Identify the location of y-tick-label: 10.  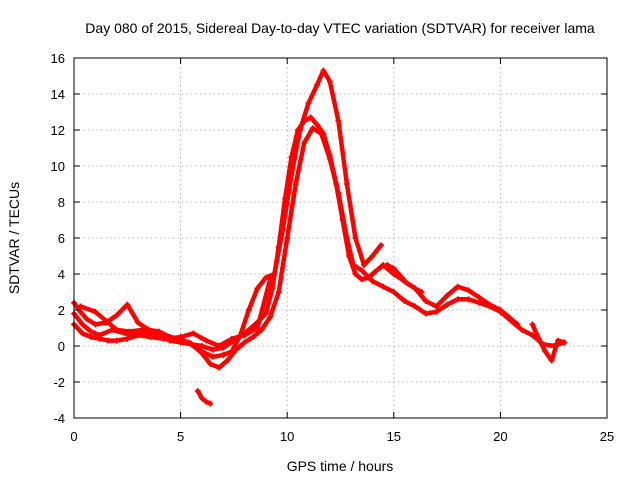
(58, 166).